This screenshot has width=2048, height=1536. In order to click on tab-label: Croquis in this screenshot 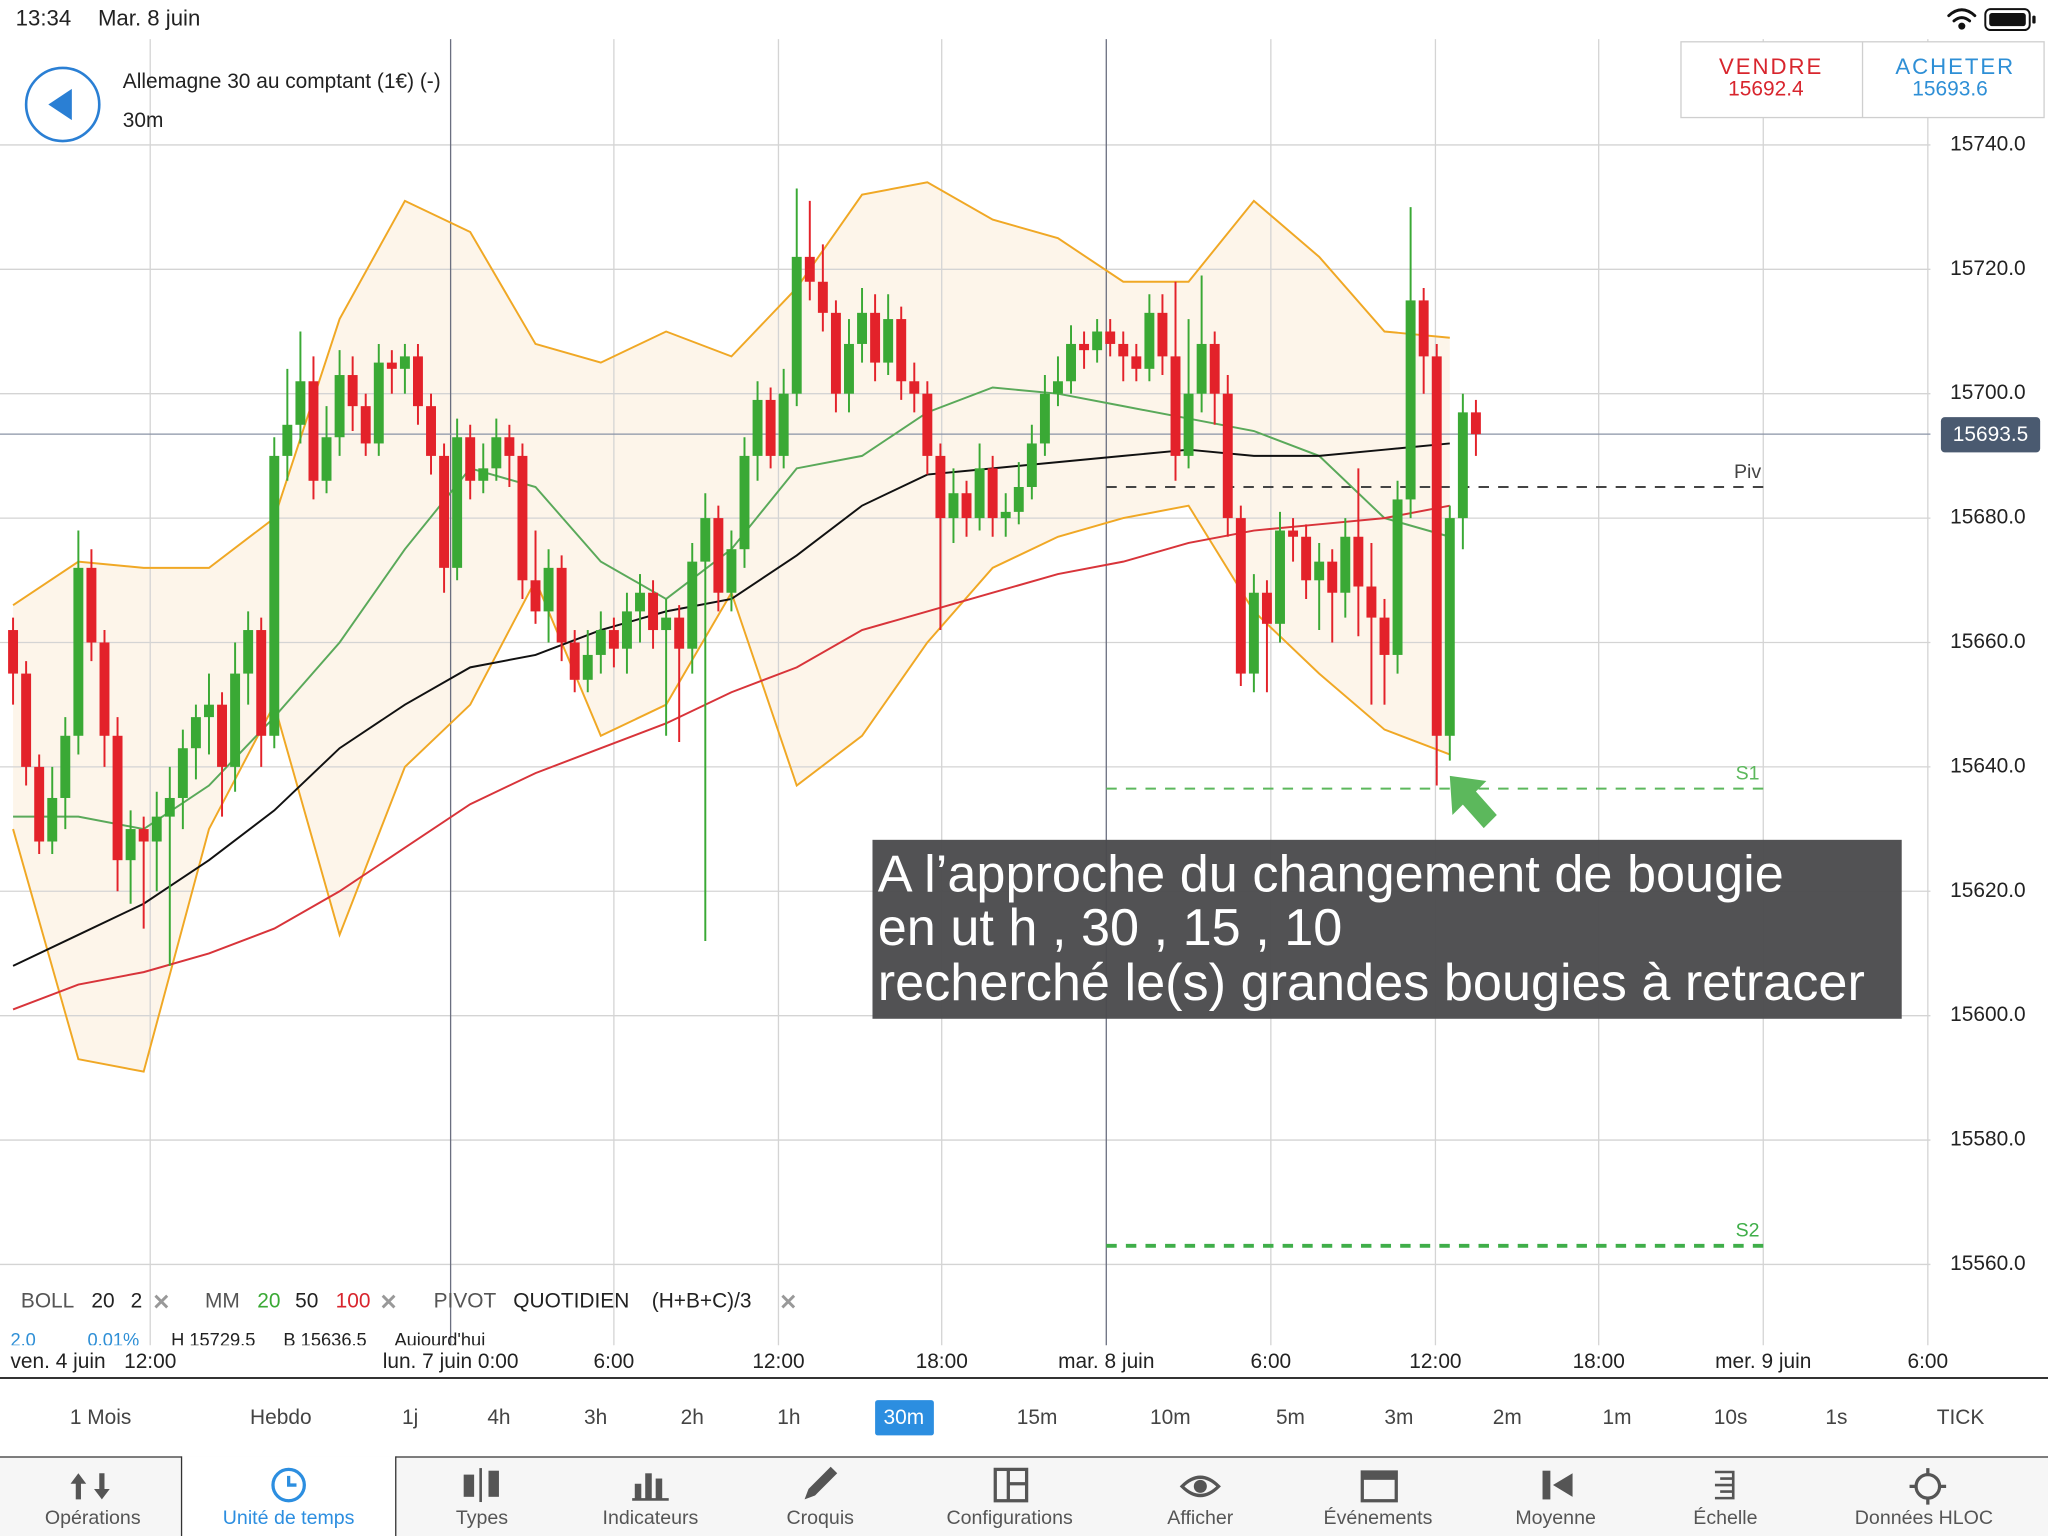, I will do `click(821, 1518)`.